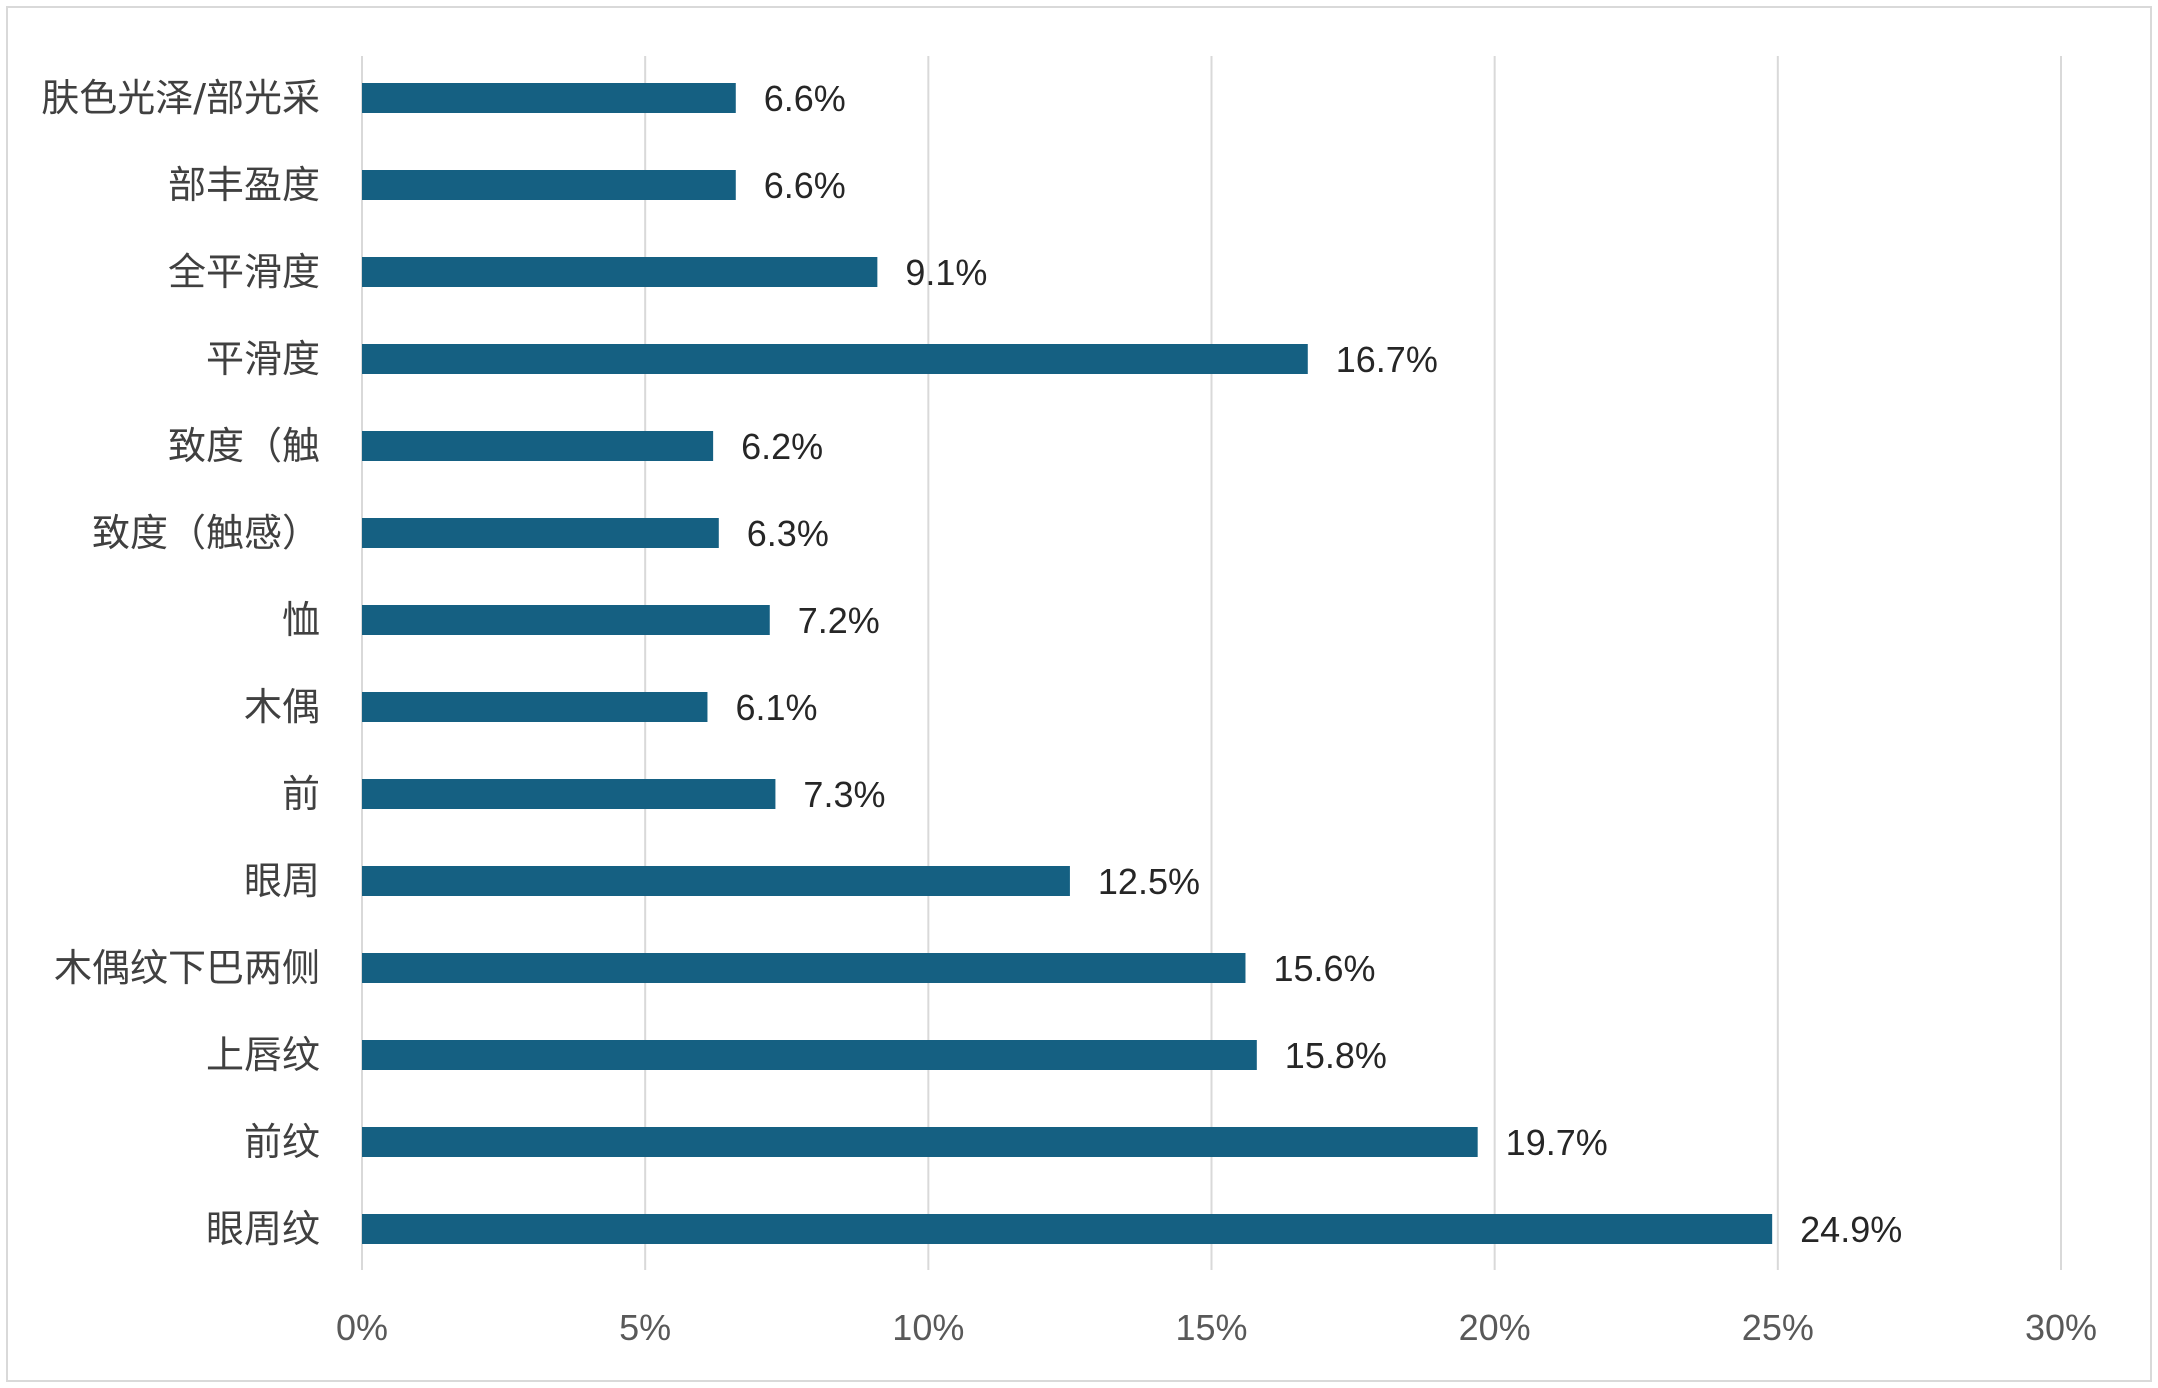 This screenshot has width=2158, height=1388. What do you see at coordinates (776, 707) in the screenshot?
I see `data-label: 6.1%` at bounding box center [776, 707].